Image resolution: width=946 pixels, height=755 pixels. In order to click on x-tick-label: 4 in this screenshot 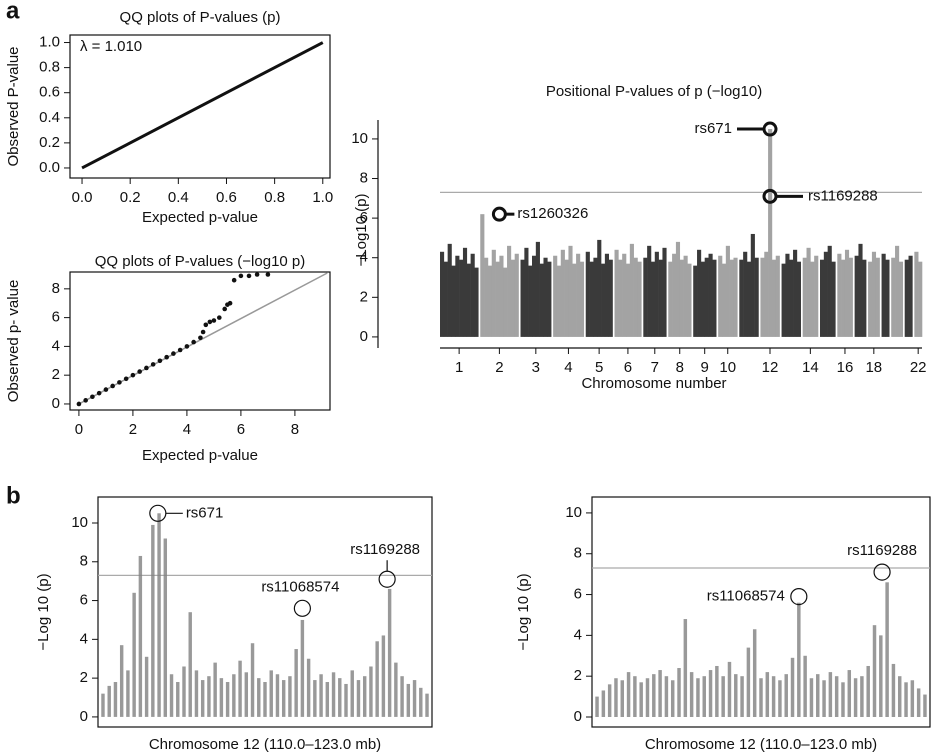, I will do `click(568, 367)`.